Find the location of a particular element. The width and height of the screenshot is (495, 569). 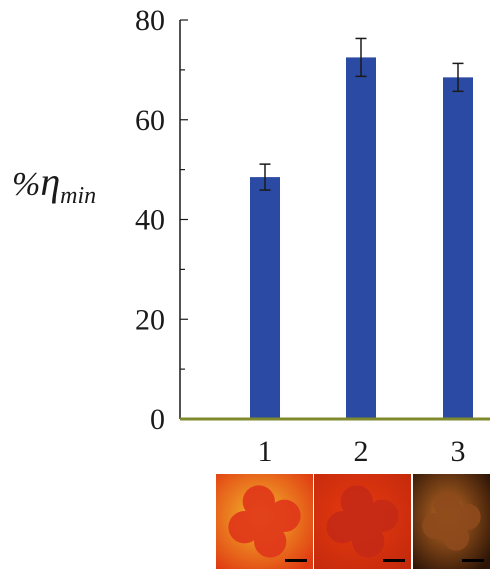

y-tick-label: 40 is located at coordinates (150, 220).